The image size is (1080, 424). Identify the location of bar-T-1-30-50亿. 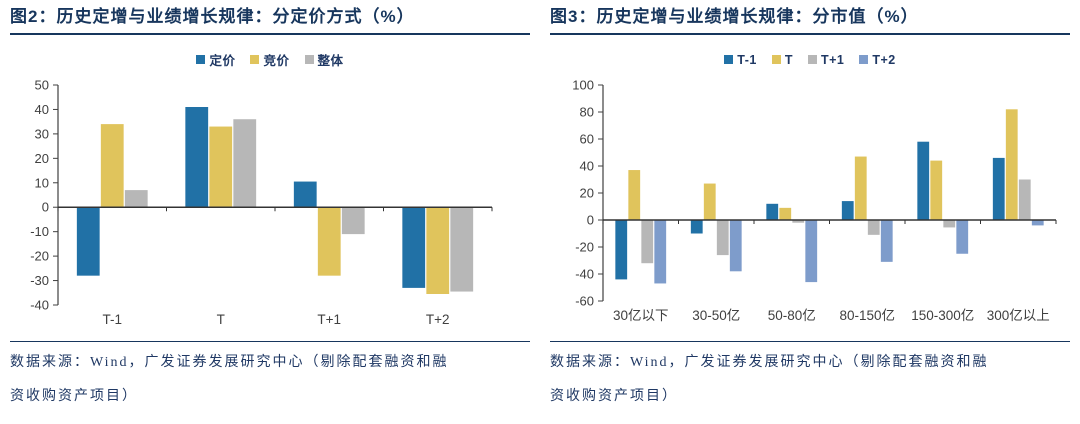
(696, 226).